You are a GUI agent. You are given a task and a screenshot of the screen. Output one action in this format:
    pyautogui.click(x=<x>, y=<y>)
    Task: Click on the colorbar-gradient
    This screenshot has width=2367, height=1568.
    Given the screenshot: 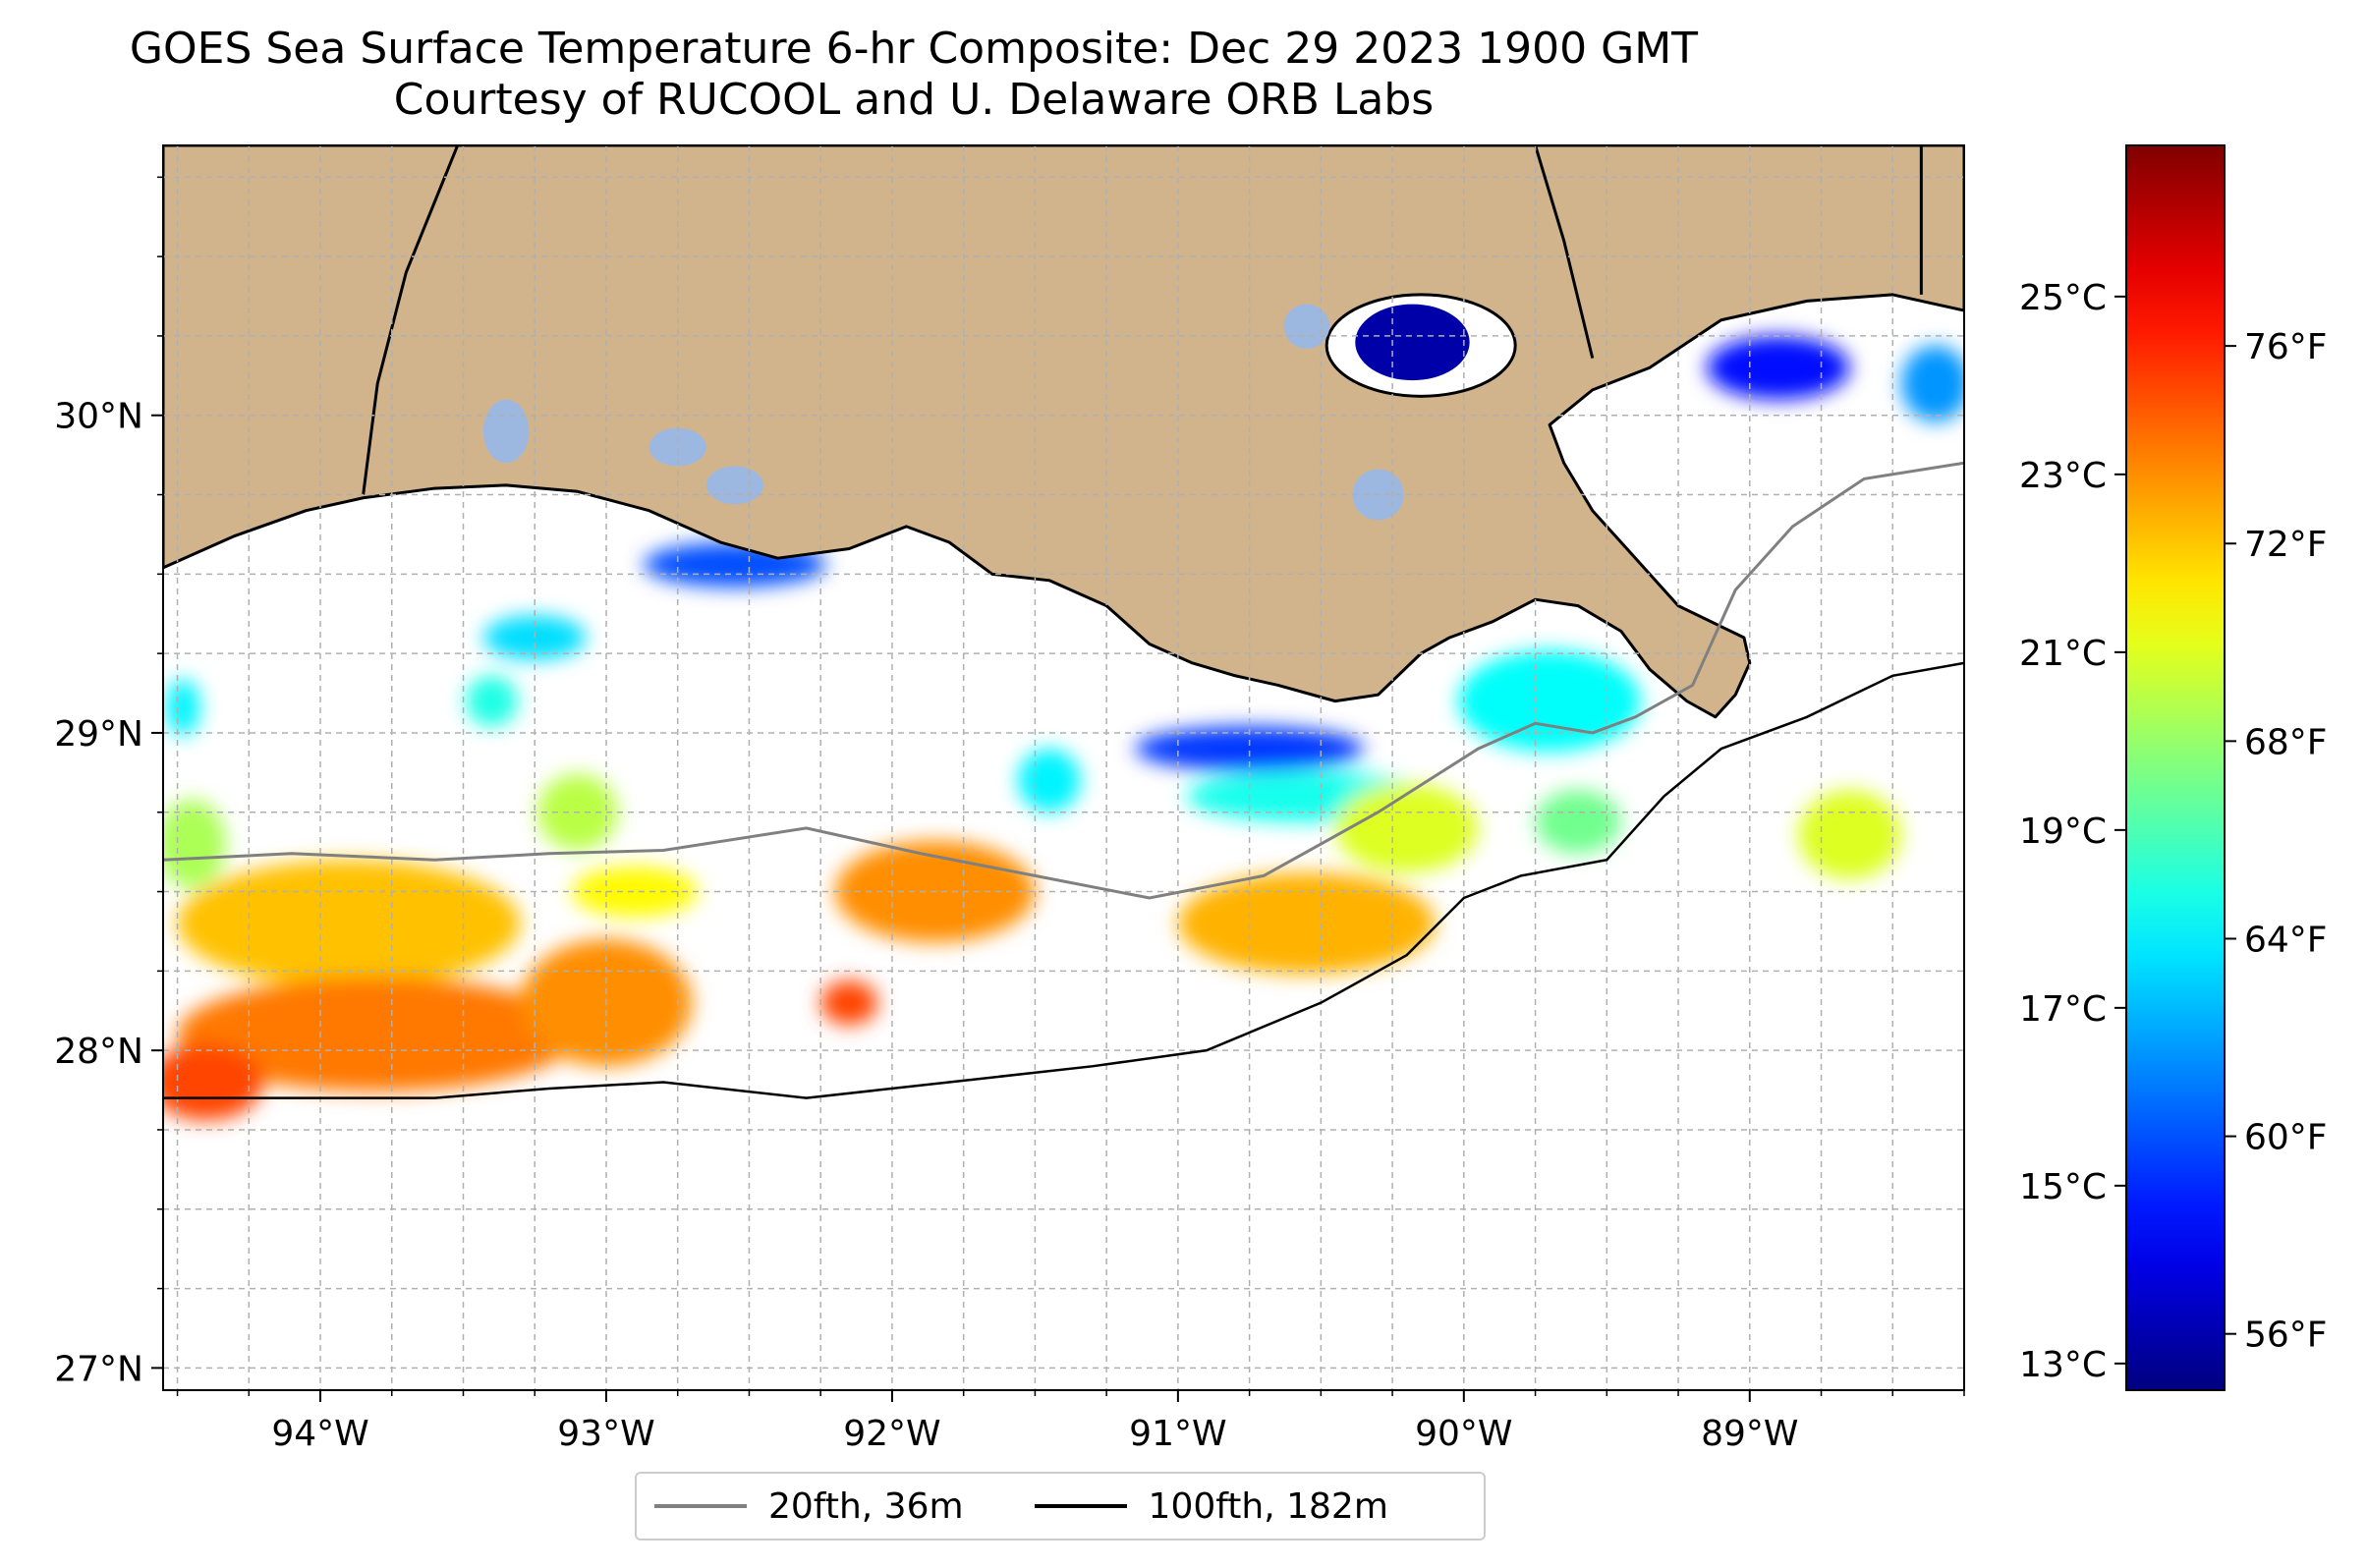 What is the action you would take?
    pyautogui.click(x=2175, y=767)
    